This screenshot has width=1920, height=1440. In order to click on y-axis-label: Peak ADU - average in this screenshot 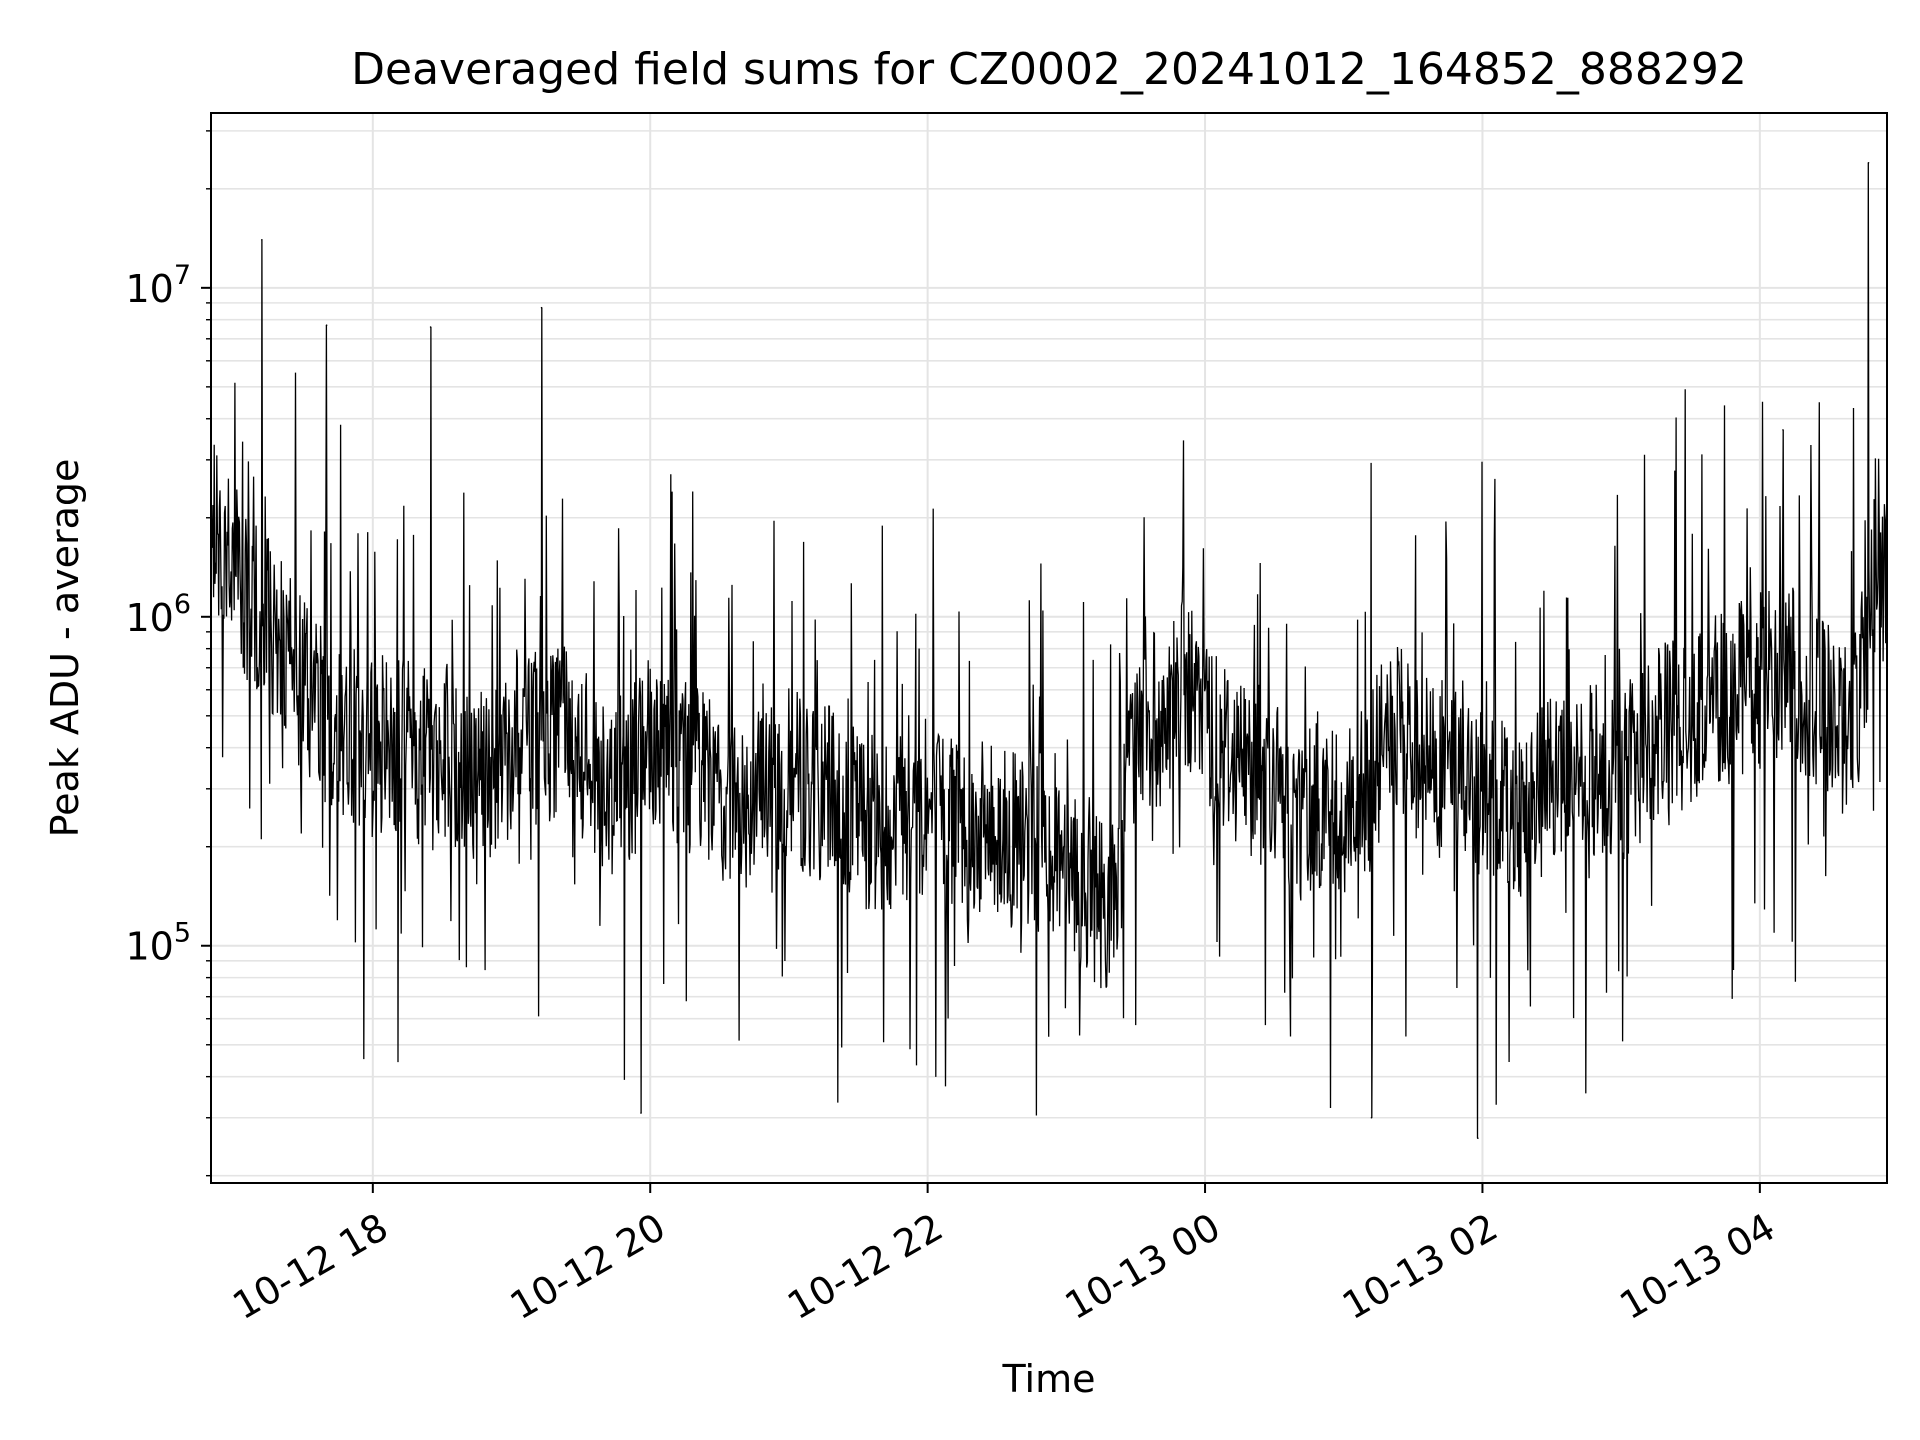, I will do `click(65, 648)`.